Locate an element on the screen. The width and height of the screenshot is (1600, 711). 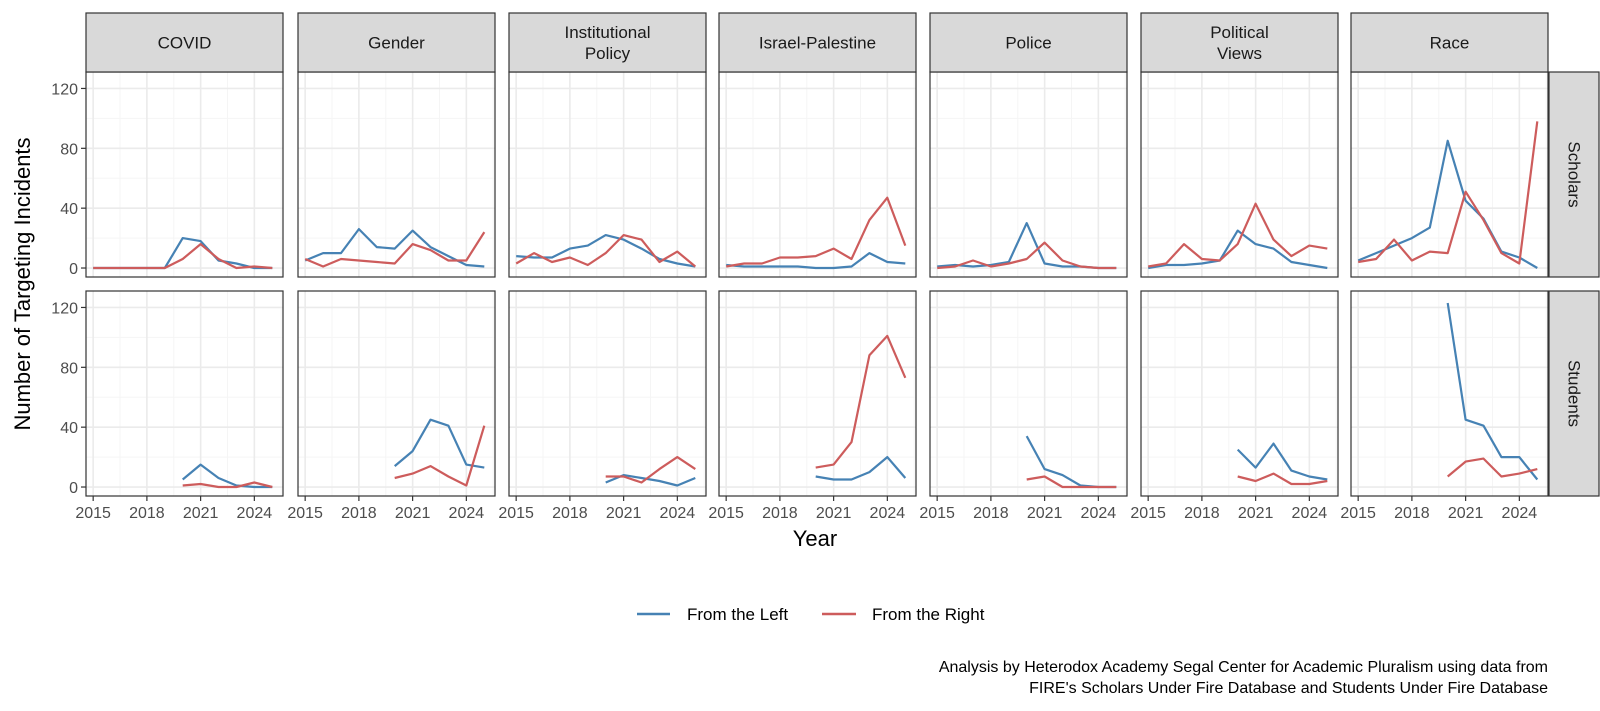
y-axis-title: Number of Targeting Incidents is located at coordinates (22, 283).